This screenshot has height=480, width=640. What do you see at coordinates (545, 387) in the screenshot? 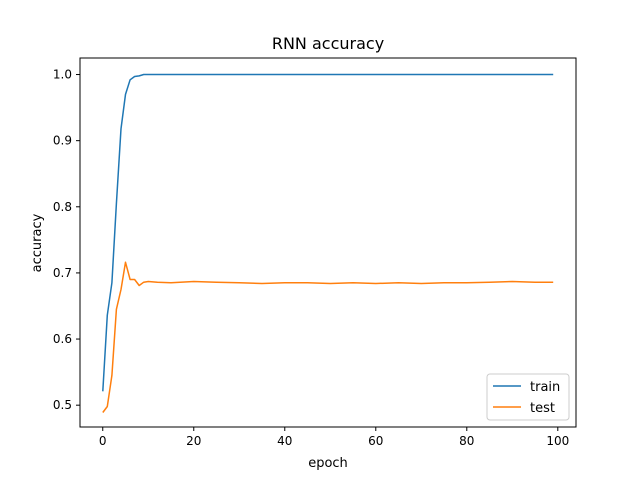
I see `legend-label-train: train` at bounding box center [545, 387].